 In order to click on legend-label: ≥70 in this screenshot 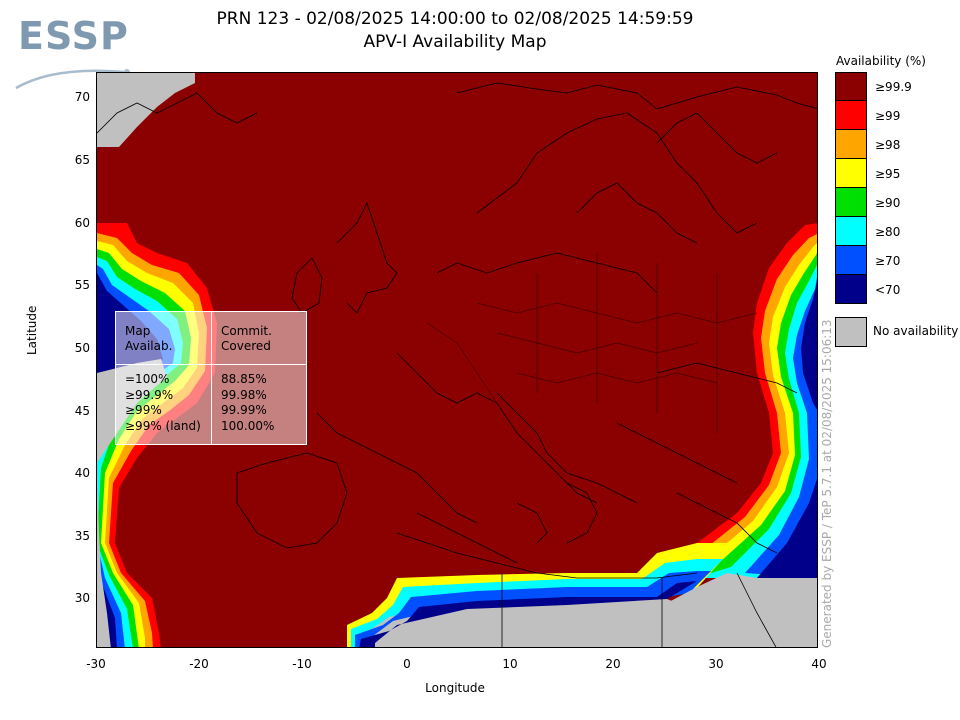, I will do `click(888, 261)`.